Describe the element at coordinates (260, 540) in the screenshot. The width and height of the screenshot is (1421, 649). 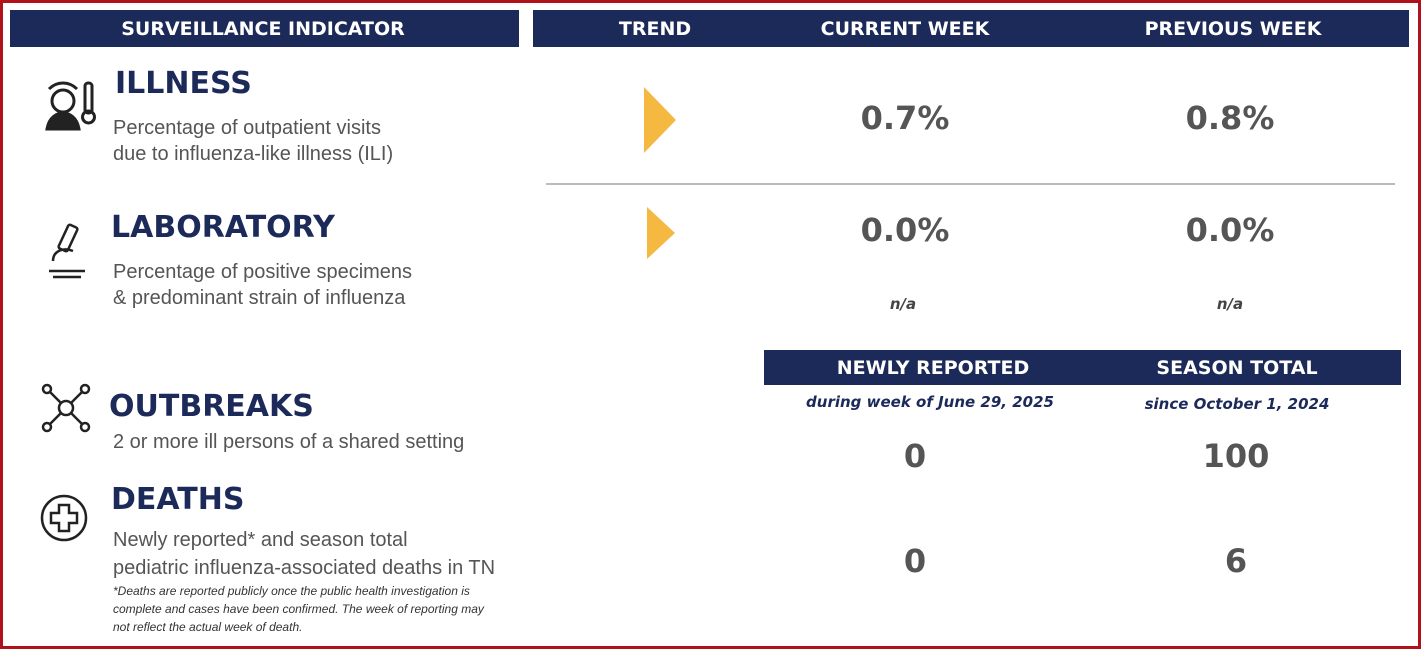
I see `indicator-description: Newly reported* and season total` at that location.